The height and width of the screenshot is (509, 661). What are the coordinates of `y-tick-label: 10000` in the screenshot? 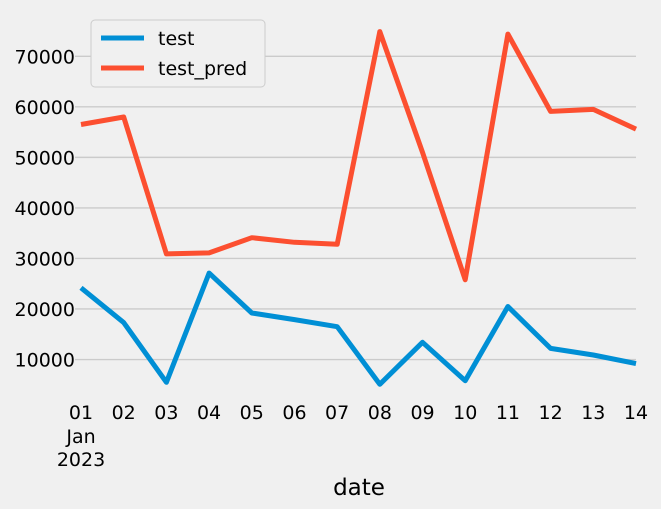 It's located at (45, 361).